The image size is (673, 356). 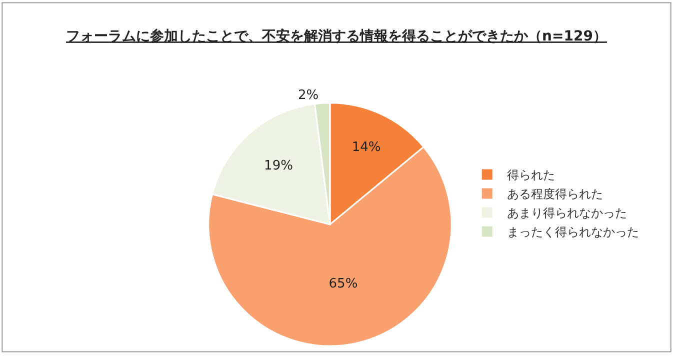 I want to click on data-label: 19%, so click(x=278, y=166).